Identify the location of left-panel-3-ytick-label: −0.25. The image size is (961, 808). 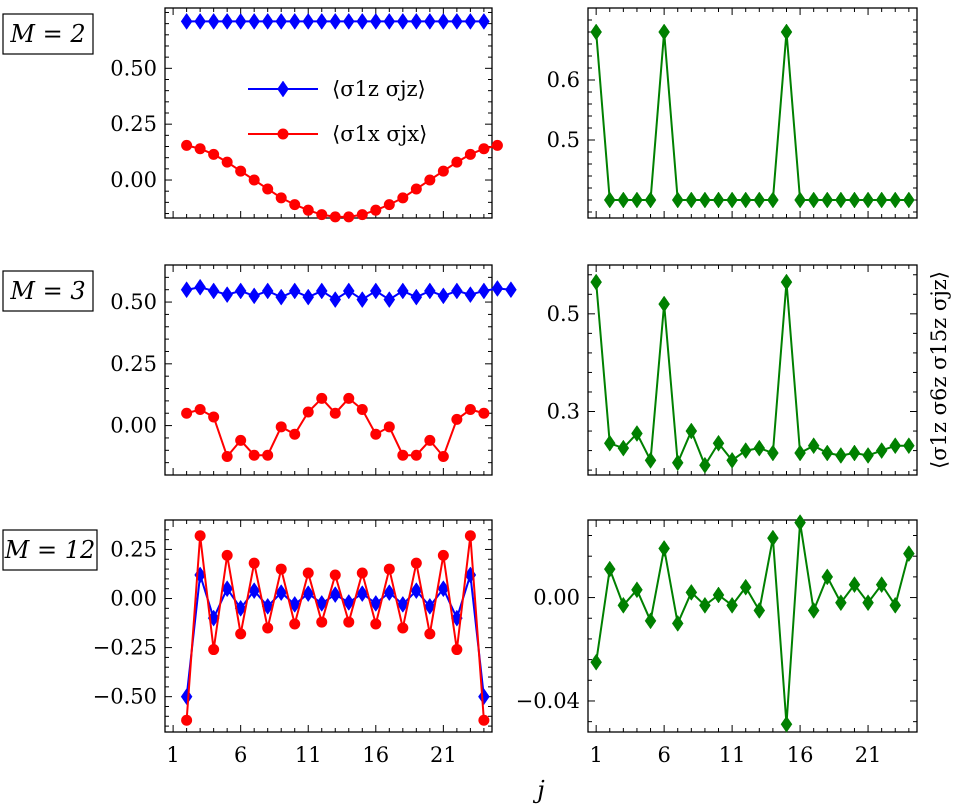
(125, 648).